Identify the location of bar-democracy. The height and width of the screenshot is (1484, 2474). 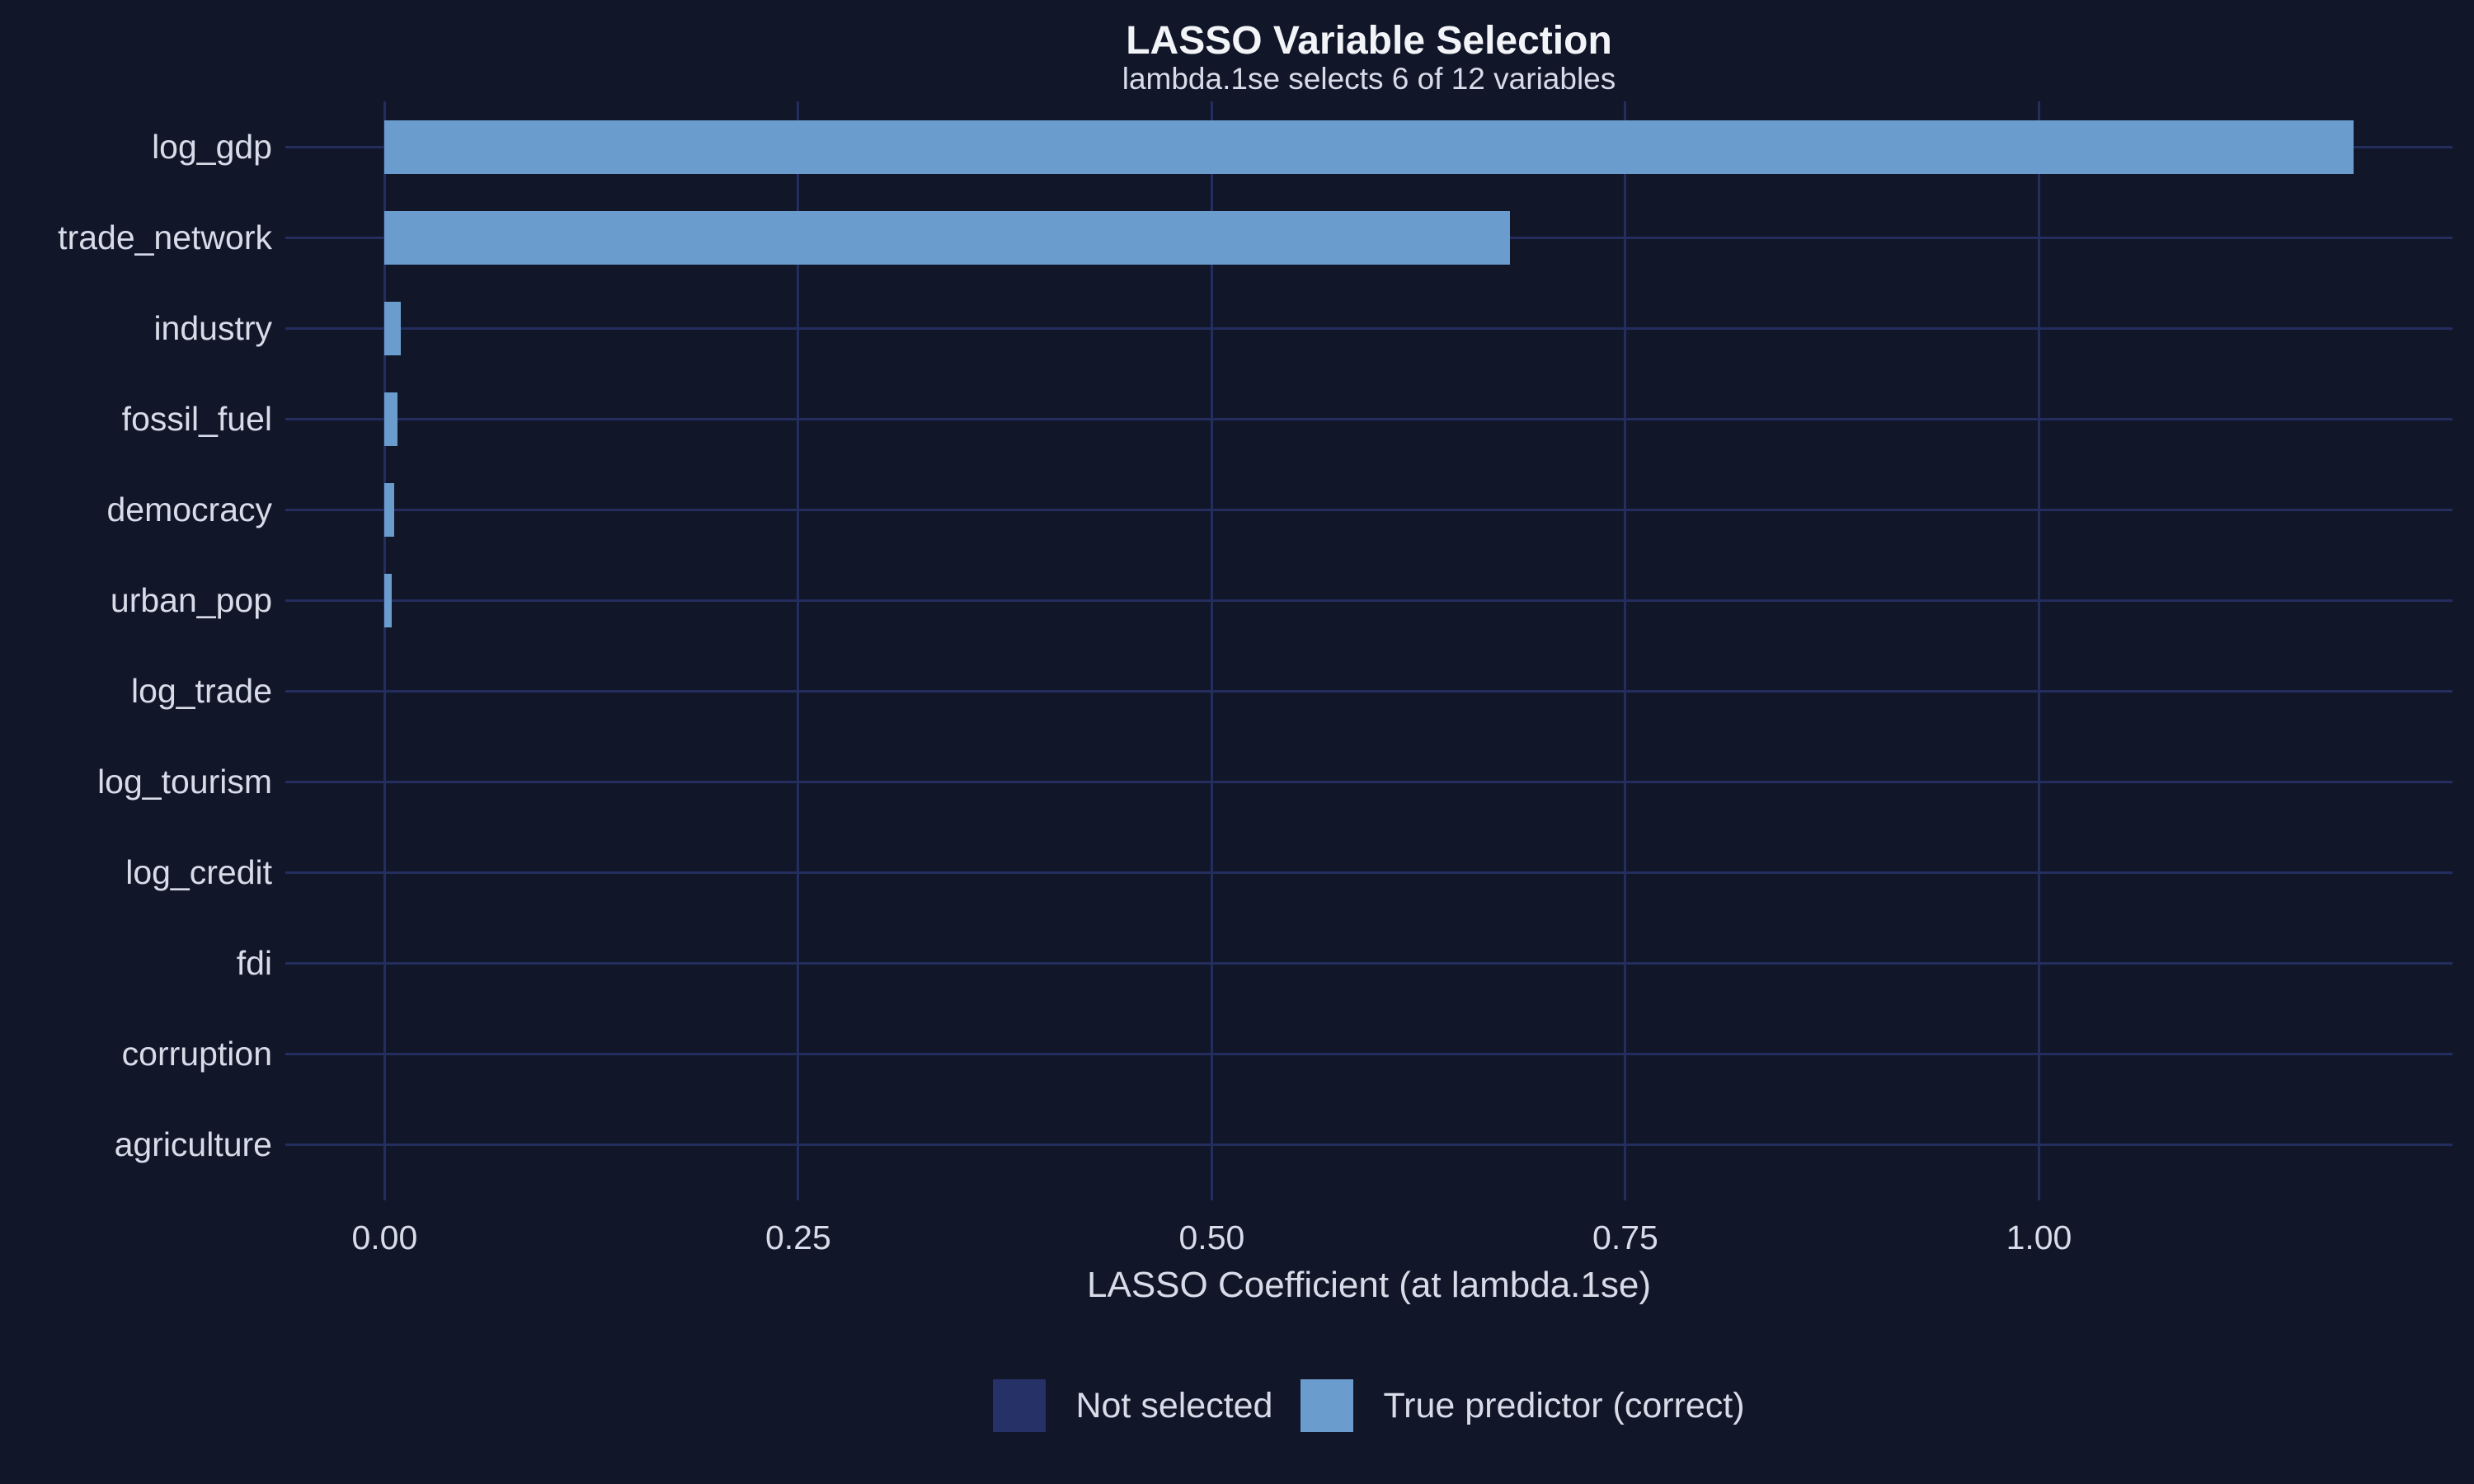
(389, 509).